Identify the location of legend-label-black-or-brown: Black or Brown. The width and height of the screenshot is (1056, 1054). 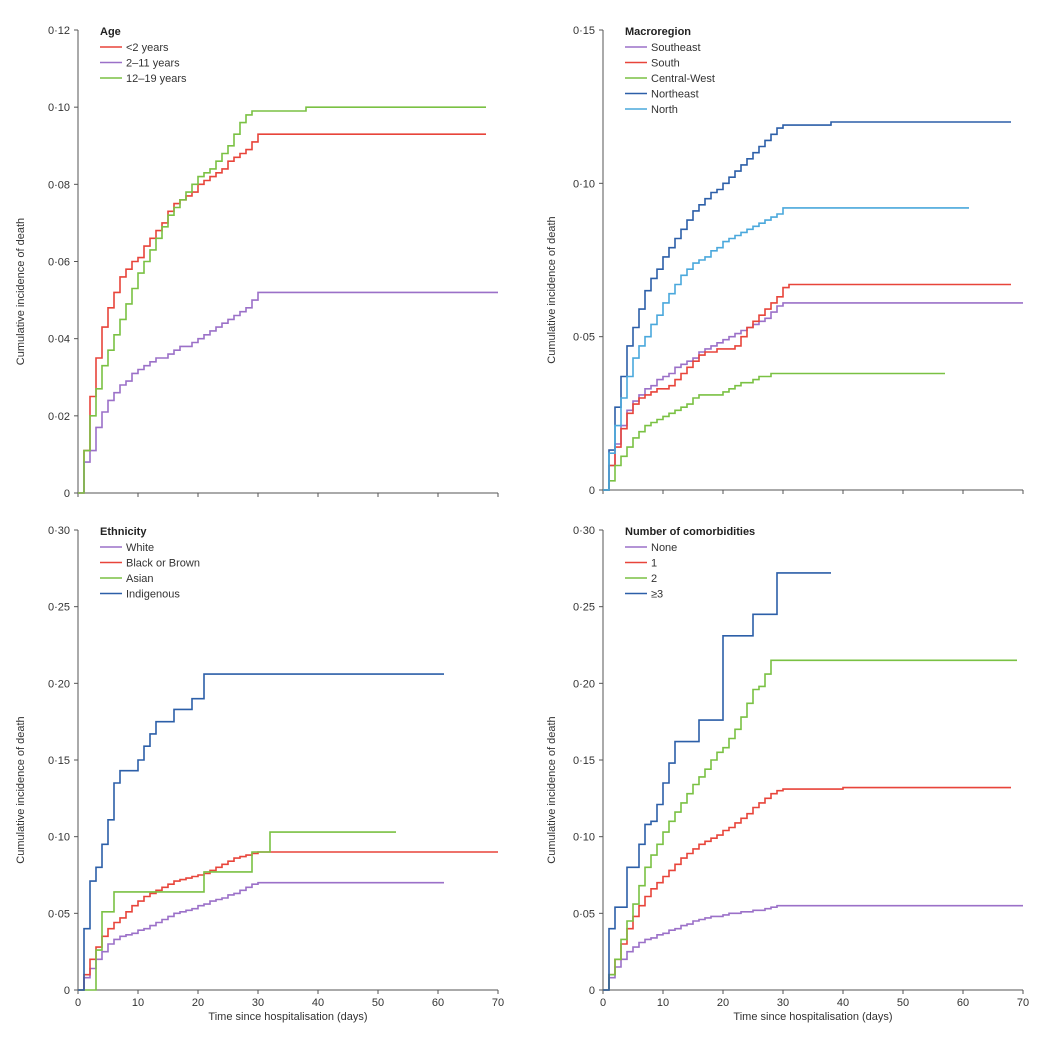
(163, 564).